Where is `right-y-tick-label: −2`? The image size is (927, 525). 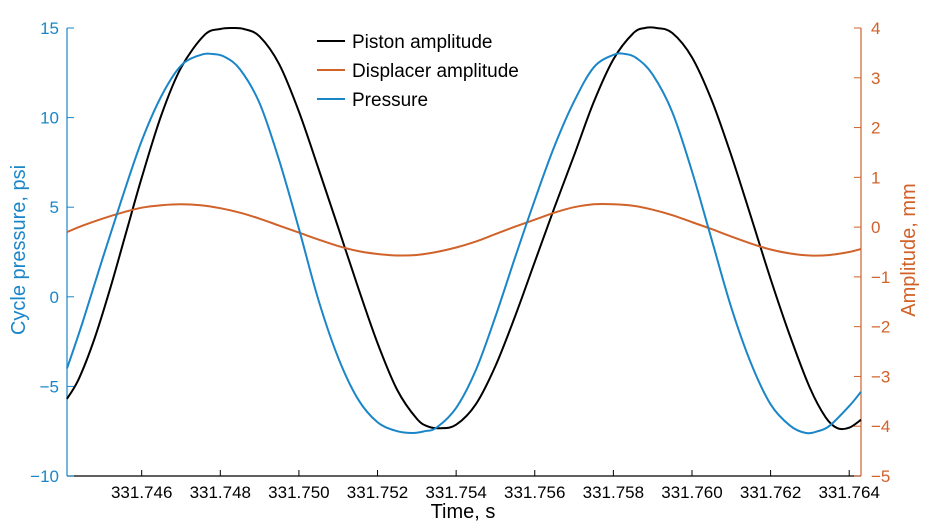
right-y-tick-label: −2 is located at coordinates (880, 327).